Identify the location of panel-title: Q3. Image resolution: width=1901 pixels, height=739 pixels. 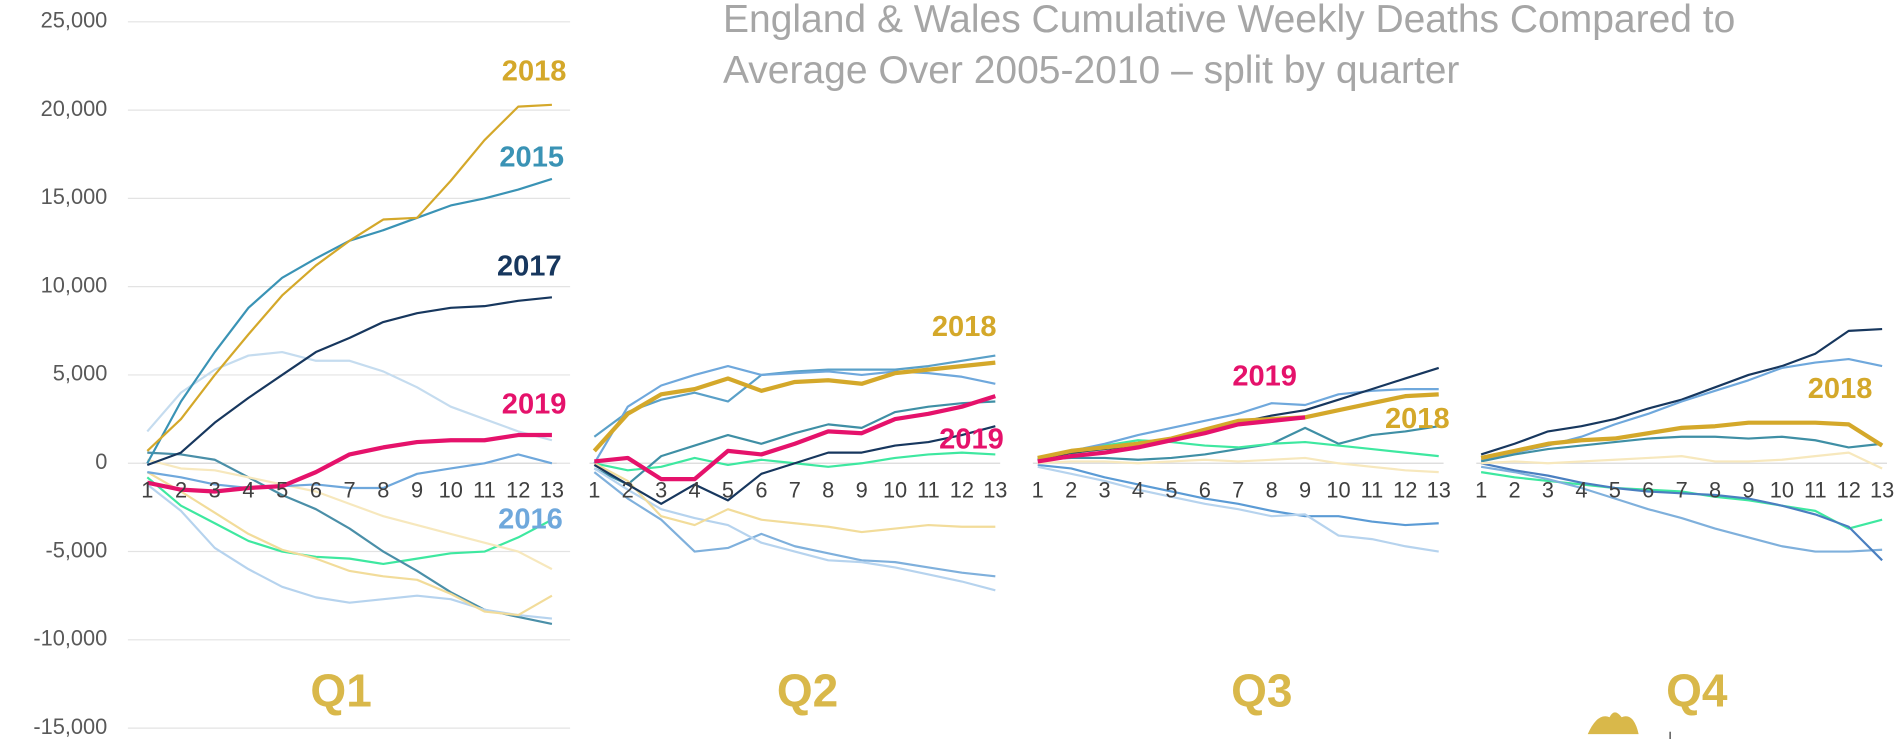
(1261, 690).